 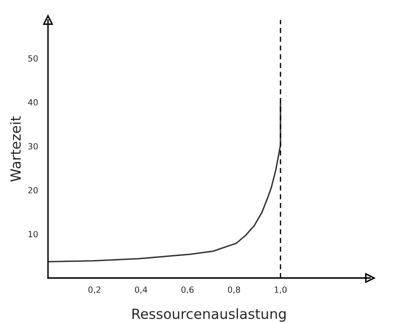 I want to click on x-tick-label: 0,2, so click(x=94, y=290).